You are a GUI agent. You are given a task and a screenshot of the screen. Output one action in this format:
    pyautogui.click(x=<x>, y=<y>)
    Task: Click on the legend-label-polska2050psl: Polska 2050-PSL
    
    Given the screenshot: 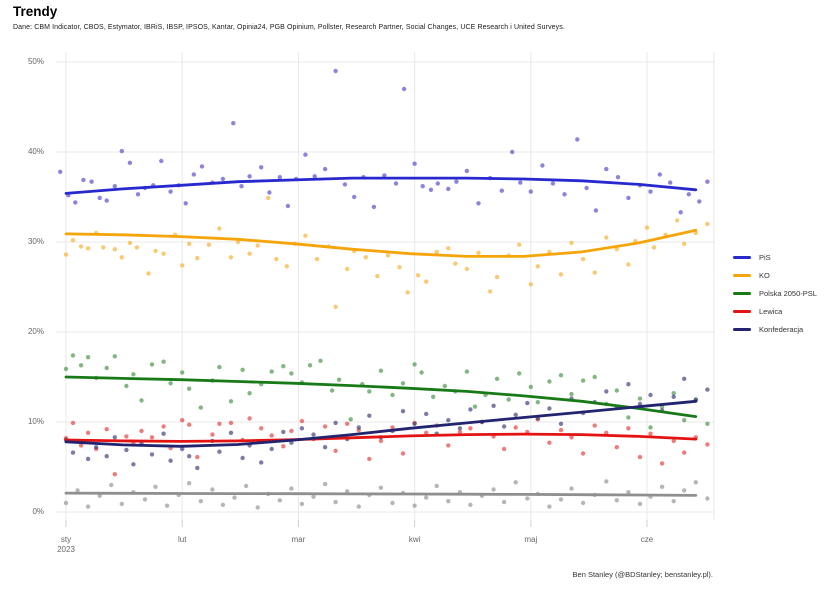 What is the action you would take?
    pyautogui.click(x=788, y=293)
    